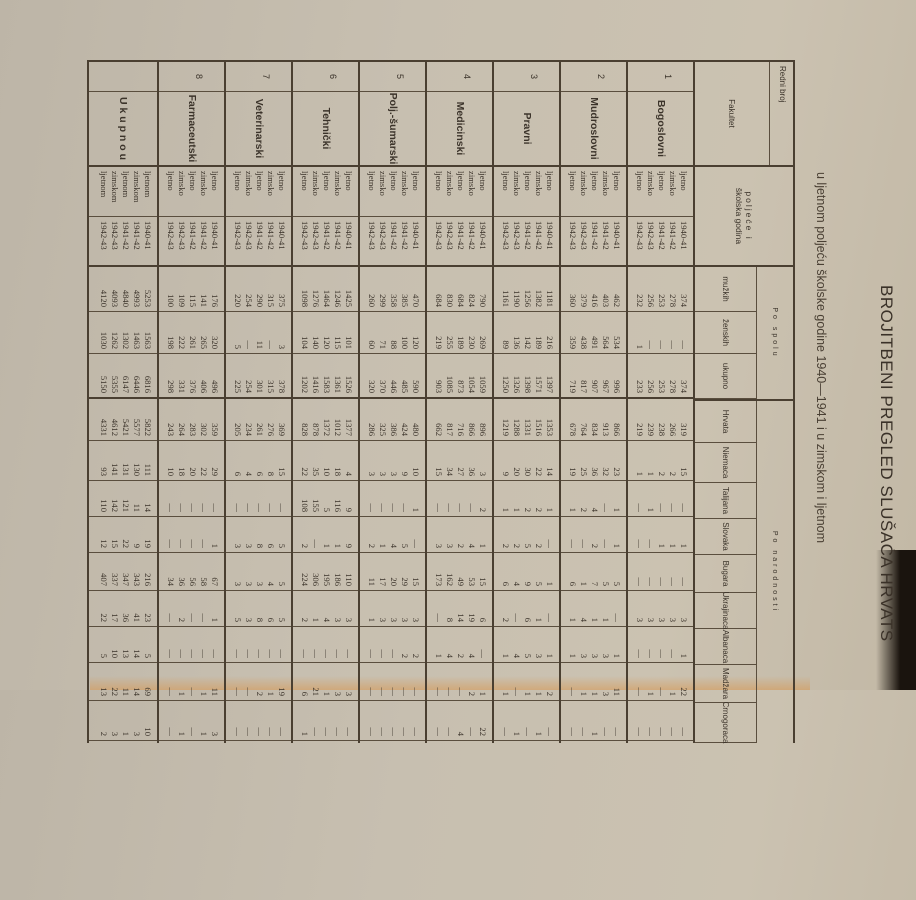  What do you see at coordinates (539, 471) in the screenshot?
I see `value: 22` at bounding box center [539, 471].